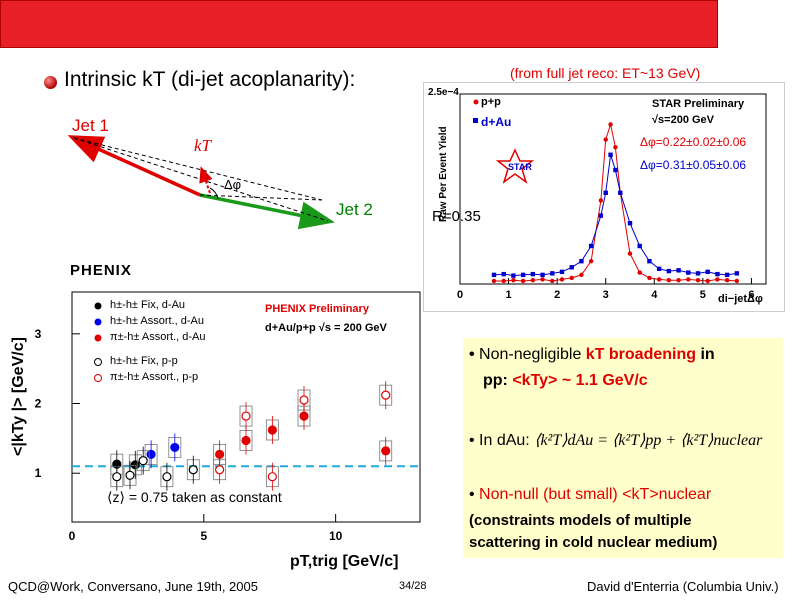  Describe the element at coordinates (590, 494) in the screenshot. I see `summary-bullet-3: • Non-null (but small) <kT>nuclear` at that location.